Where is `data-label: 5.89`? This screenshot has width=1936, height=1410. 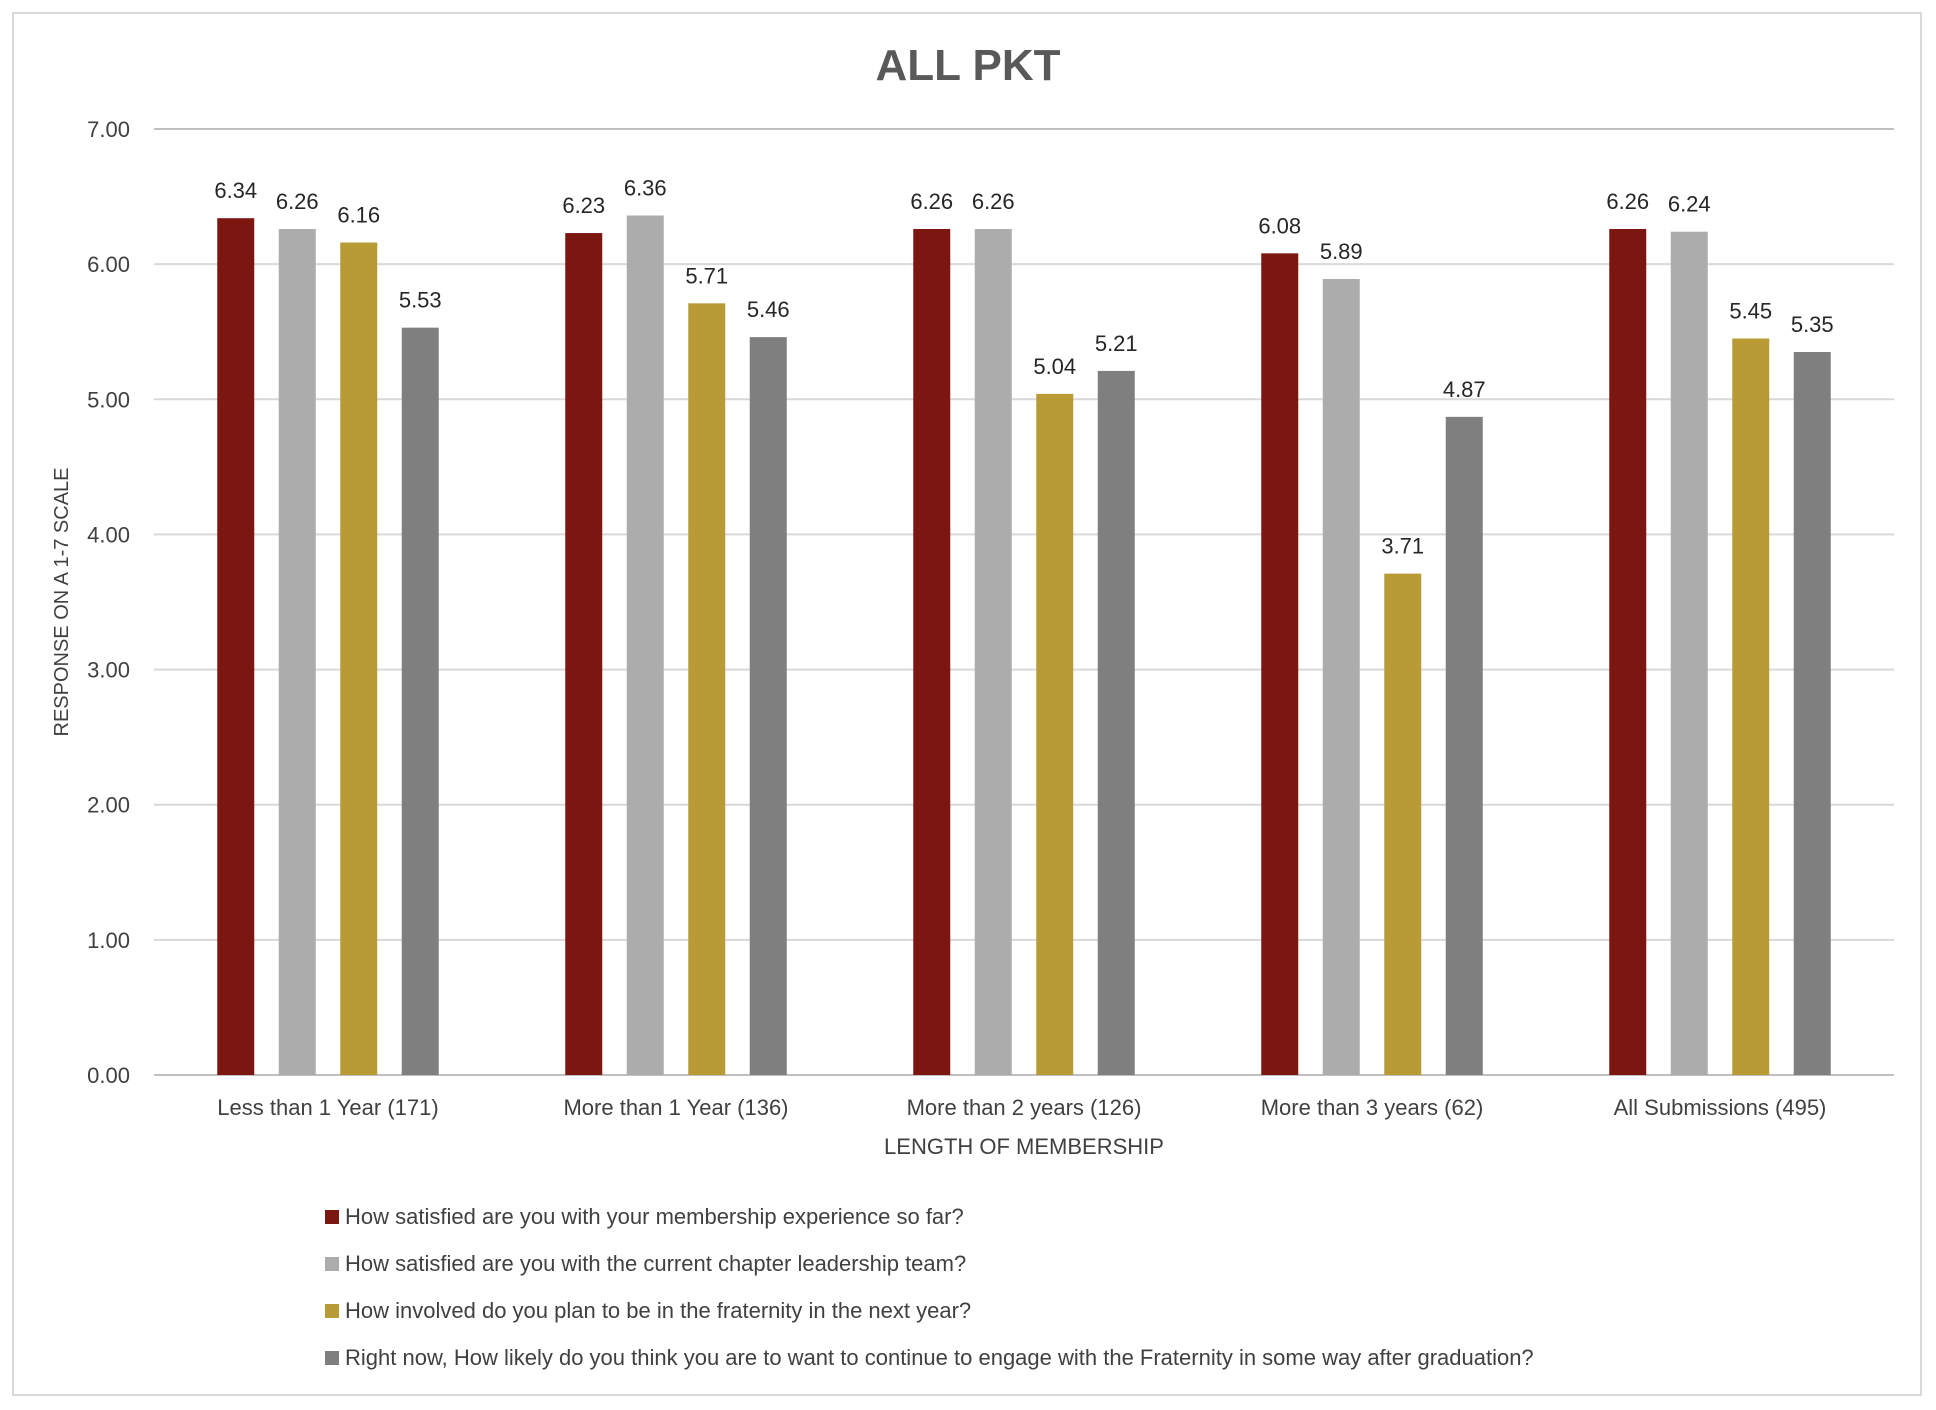
data-label: 5.89 is located at coordinates (1341, 251).